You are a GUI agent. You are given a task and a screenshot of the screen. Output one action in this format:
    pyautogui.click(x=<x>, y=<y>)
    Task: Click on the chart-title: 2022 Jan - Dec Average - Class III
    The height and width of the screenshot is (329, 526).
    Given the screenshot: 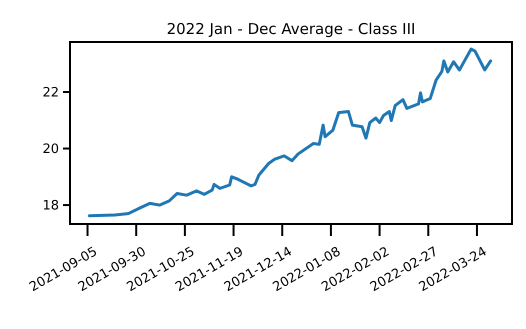 What is the action you would take?
    pyautogui.click(x=291, y=29)
    